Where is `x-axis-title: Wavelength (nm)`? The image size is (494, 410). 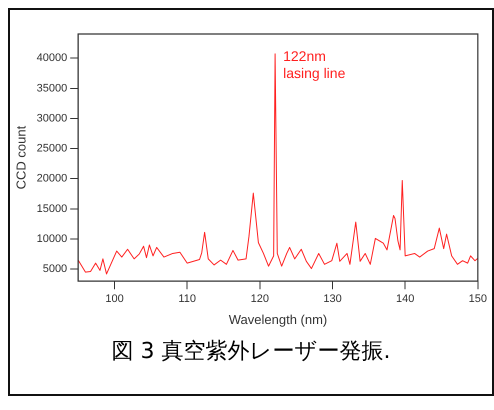
x-axis-title: Wavelength (nm) is located at coordinates (278, 319).